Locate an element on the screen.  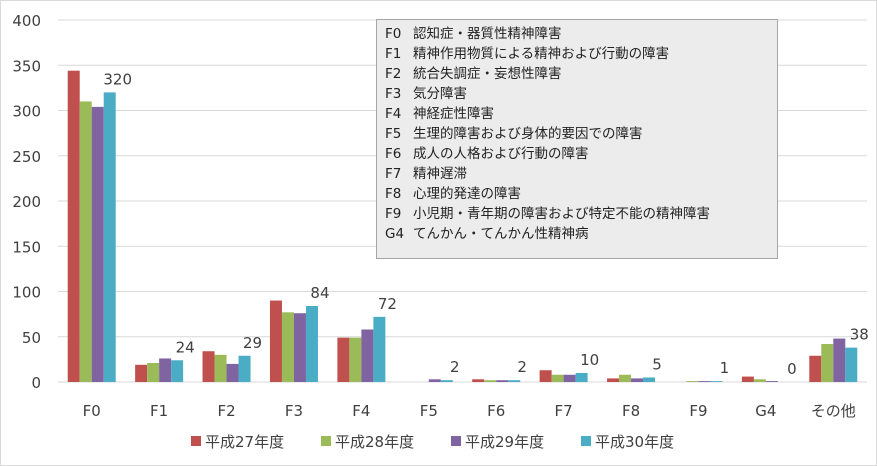
code-description: 成人の人格および行動の障害 is located at coordinates (501, 154).